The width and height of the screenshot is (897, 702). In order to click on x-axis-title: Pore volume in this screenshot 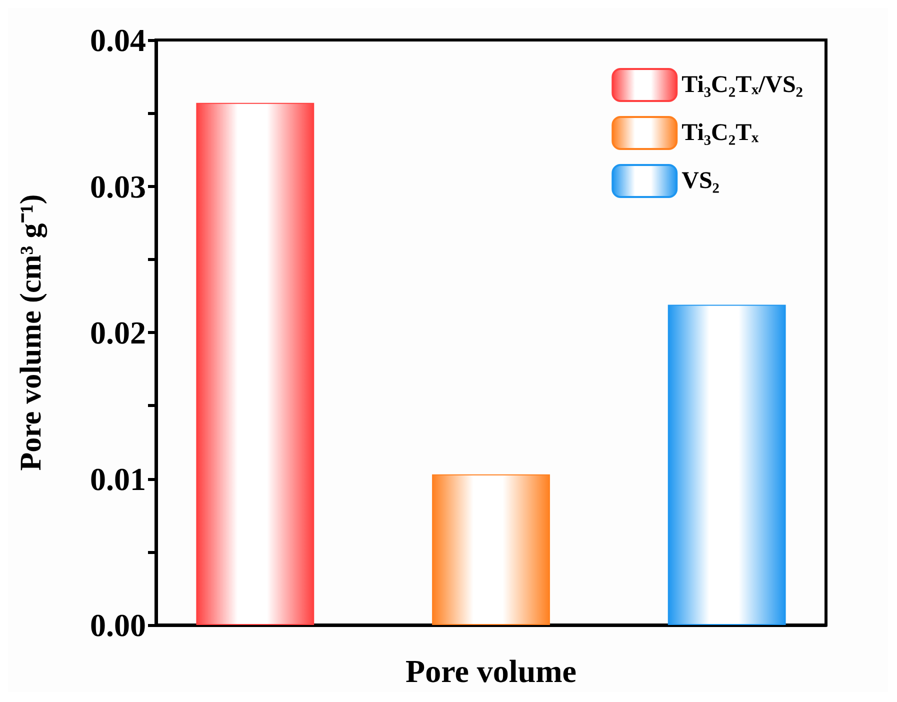, I will do `click(491, 671)`.